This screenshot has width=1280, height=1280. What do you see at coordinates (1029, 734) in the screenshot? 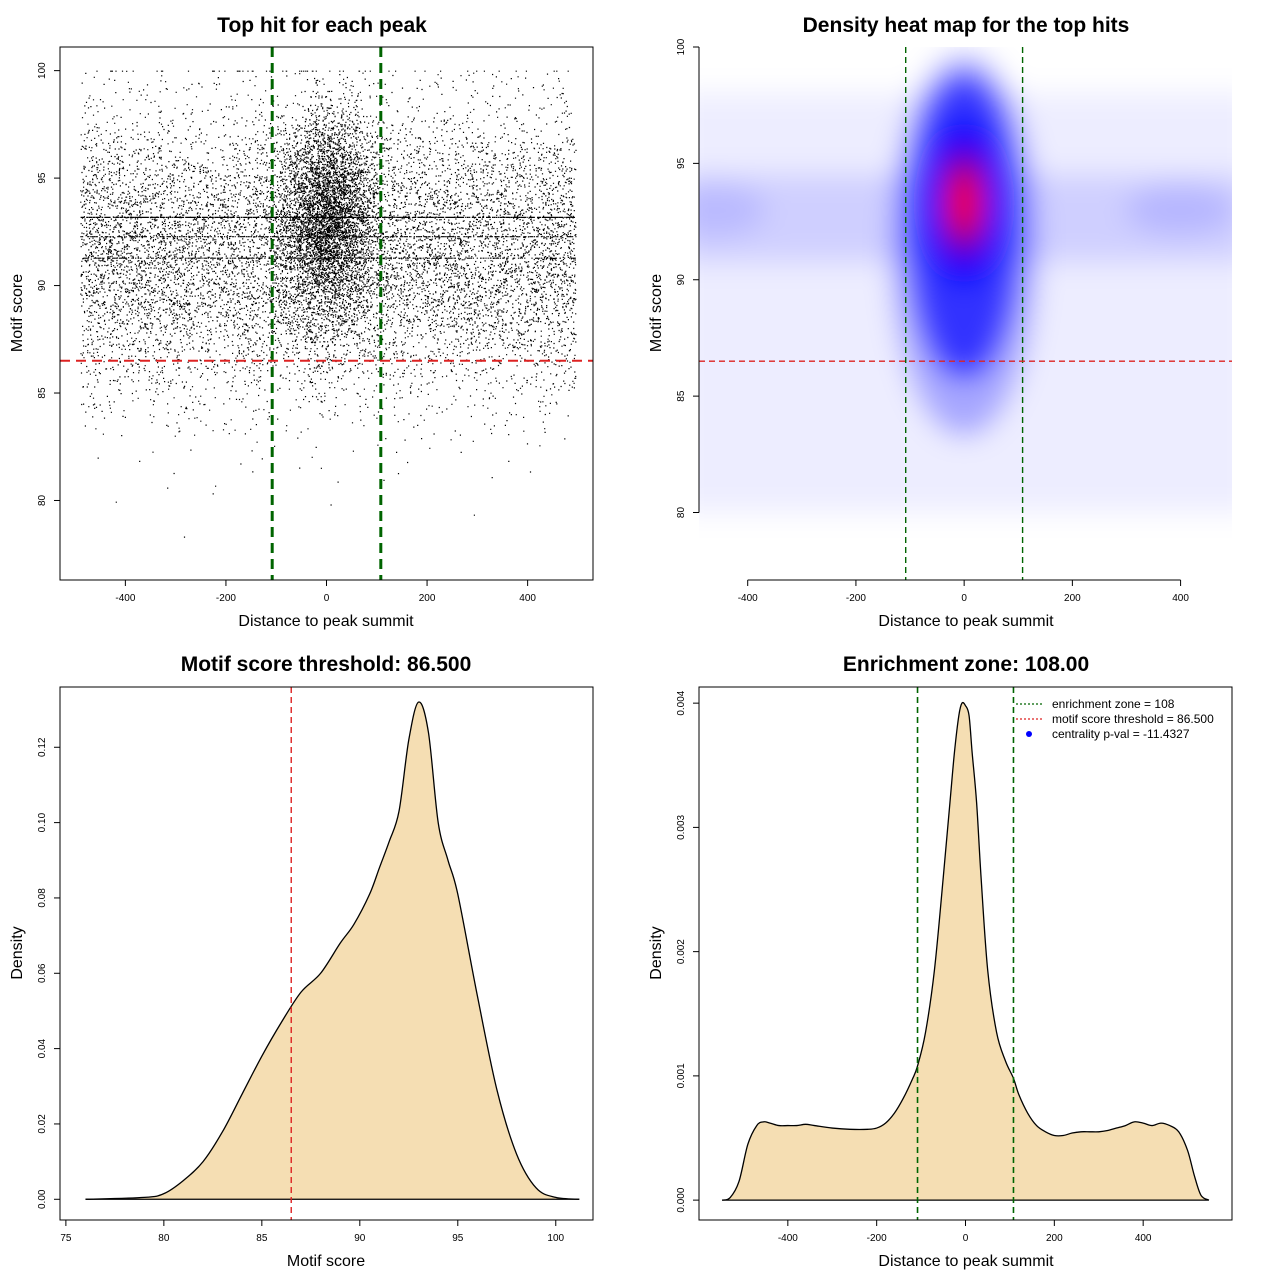
I see `legend-pval-swatch` at bounding box center [1029, 734].